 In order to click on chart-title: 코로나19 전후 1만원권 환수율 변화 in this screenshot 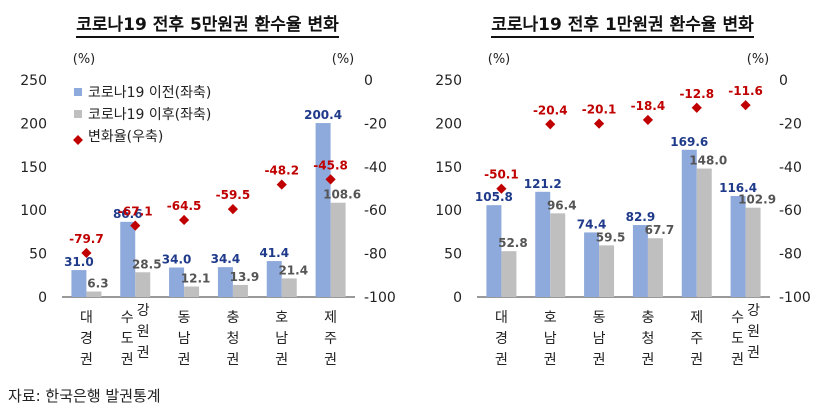, I will do `click(622, 24)`.